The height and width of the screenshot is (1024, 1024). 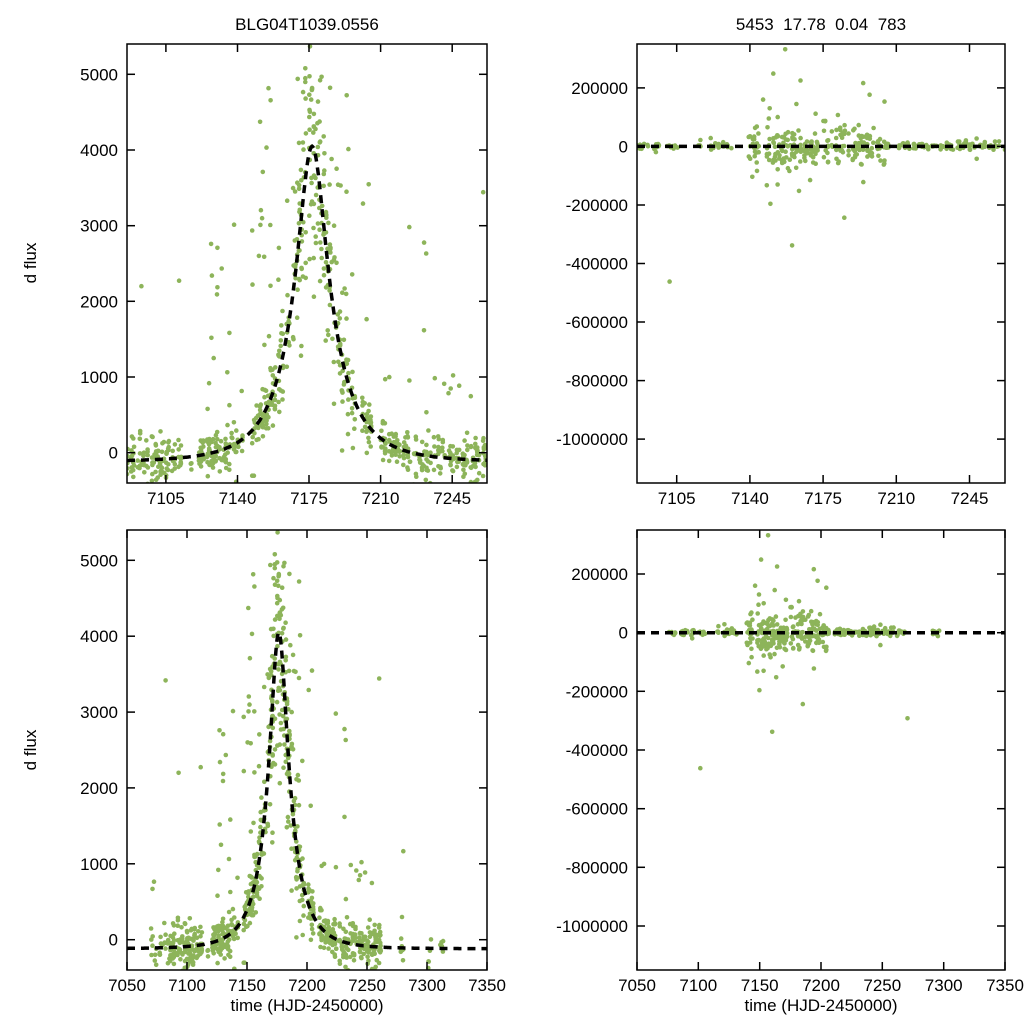 I want to click on y-tick-label: 3000, so click(x=99, y=226).